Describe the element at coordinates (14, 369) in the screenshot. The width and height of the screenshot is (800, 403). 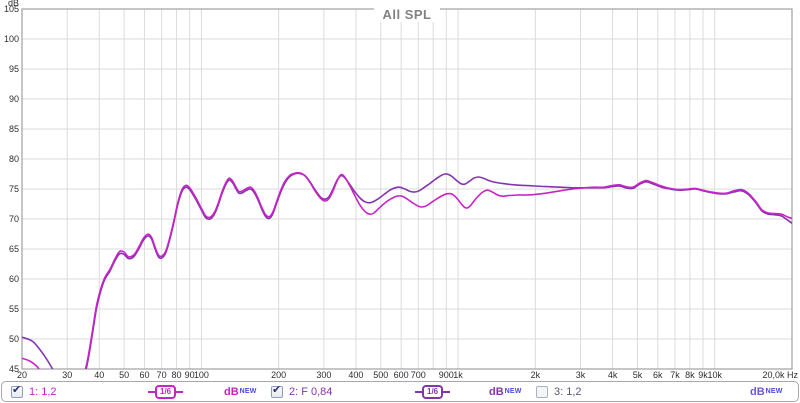
I see `y-tick-label: 45` at that location.